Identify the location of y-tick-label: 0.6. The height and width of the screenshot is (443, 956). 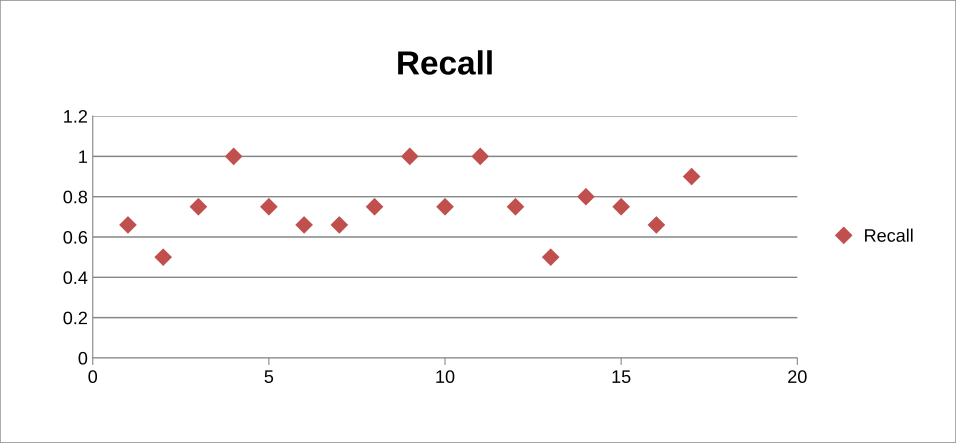
(75, 237).